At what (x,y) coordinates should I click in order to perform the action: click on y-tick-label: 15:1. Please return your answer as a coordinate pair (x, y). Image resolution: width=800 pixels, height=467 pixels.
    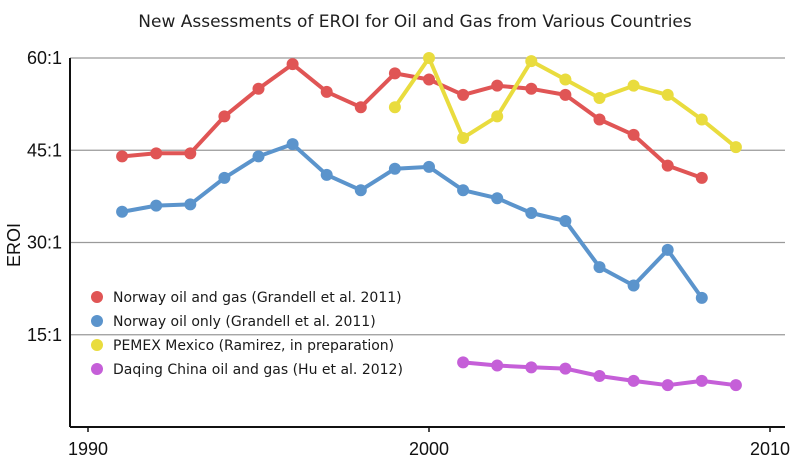
    Looking at the image, I should click on (44, 335).